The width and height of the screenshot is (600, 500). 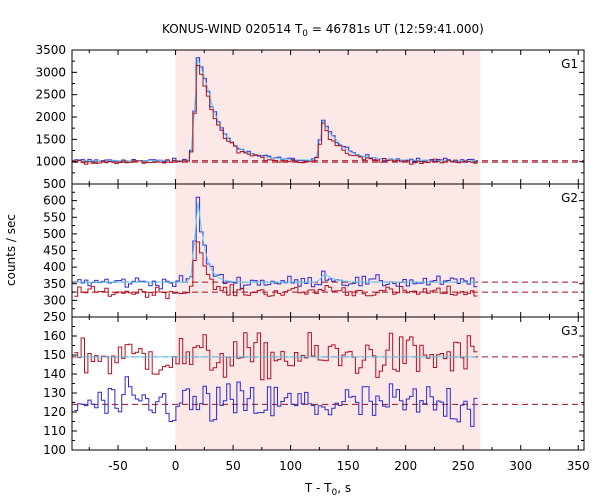 What do you see at coordinates (50, 162) in the screenshot?
I see `y-tick-label: 1000` at bounding box center [50, 162].